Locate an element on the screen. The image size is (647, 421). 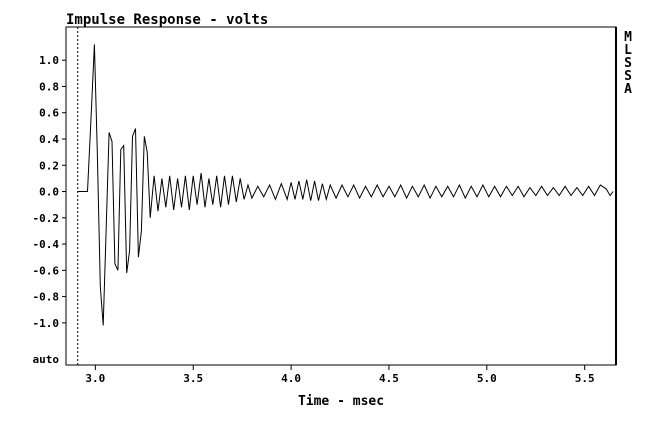
y-tick-label: 0.8 is located at coordinates (49, 86).